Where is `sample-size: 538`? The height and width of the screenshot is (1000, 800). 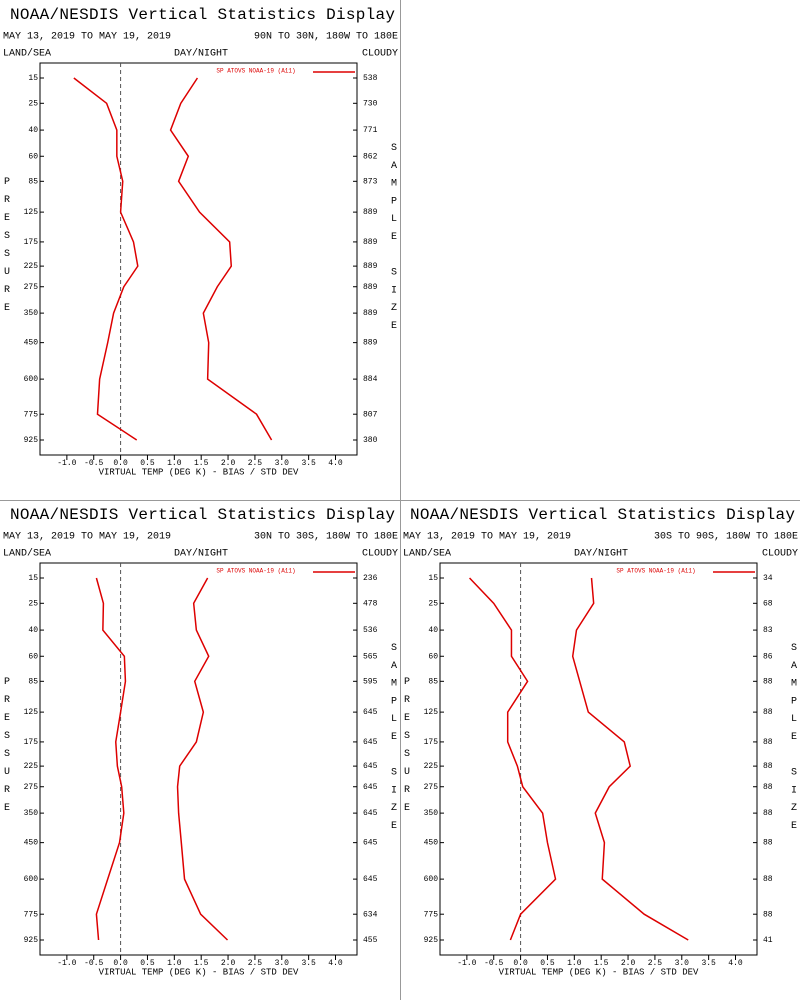
sample-size: 538 is located at coordinates (370, 78).